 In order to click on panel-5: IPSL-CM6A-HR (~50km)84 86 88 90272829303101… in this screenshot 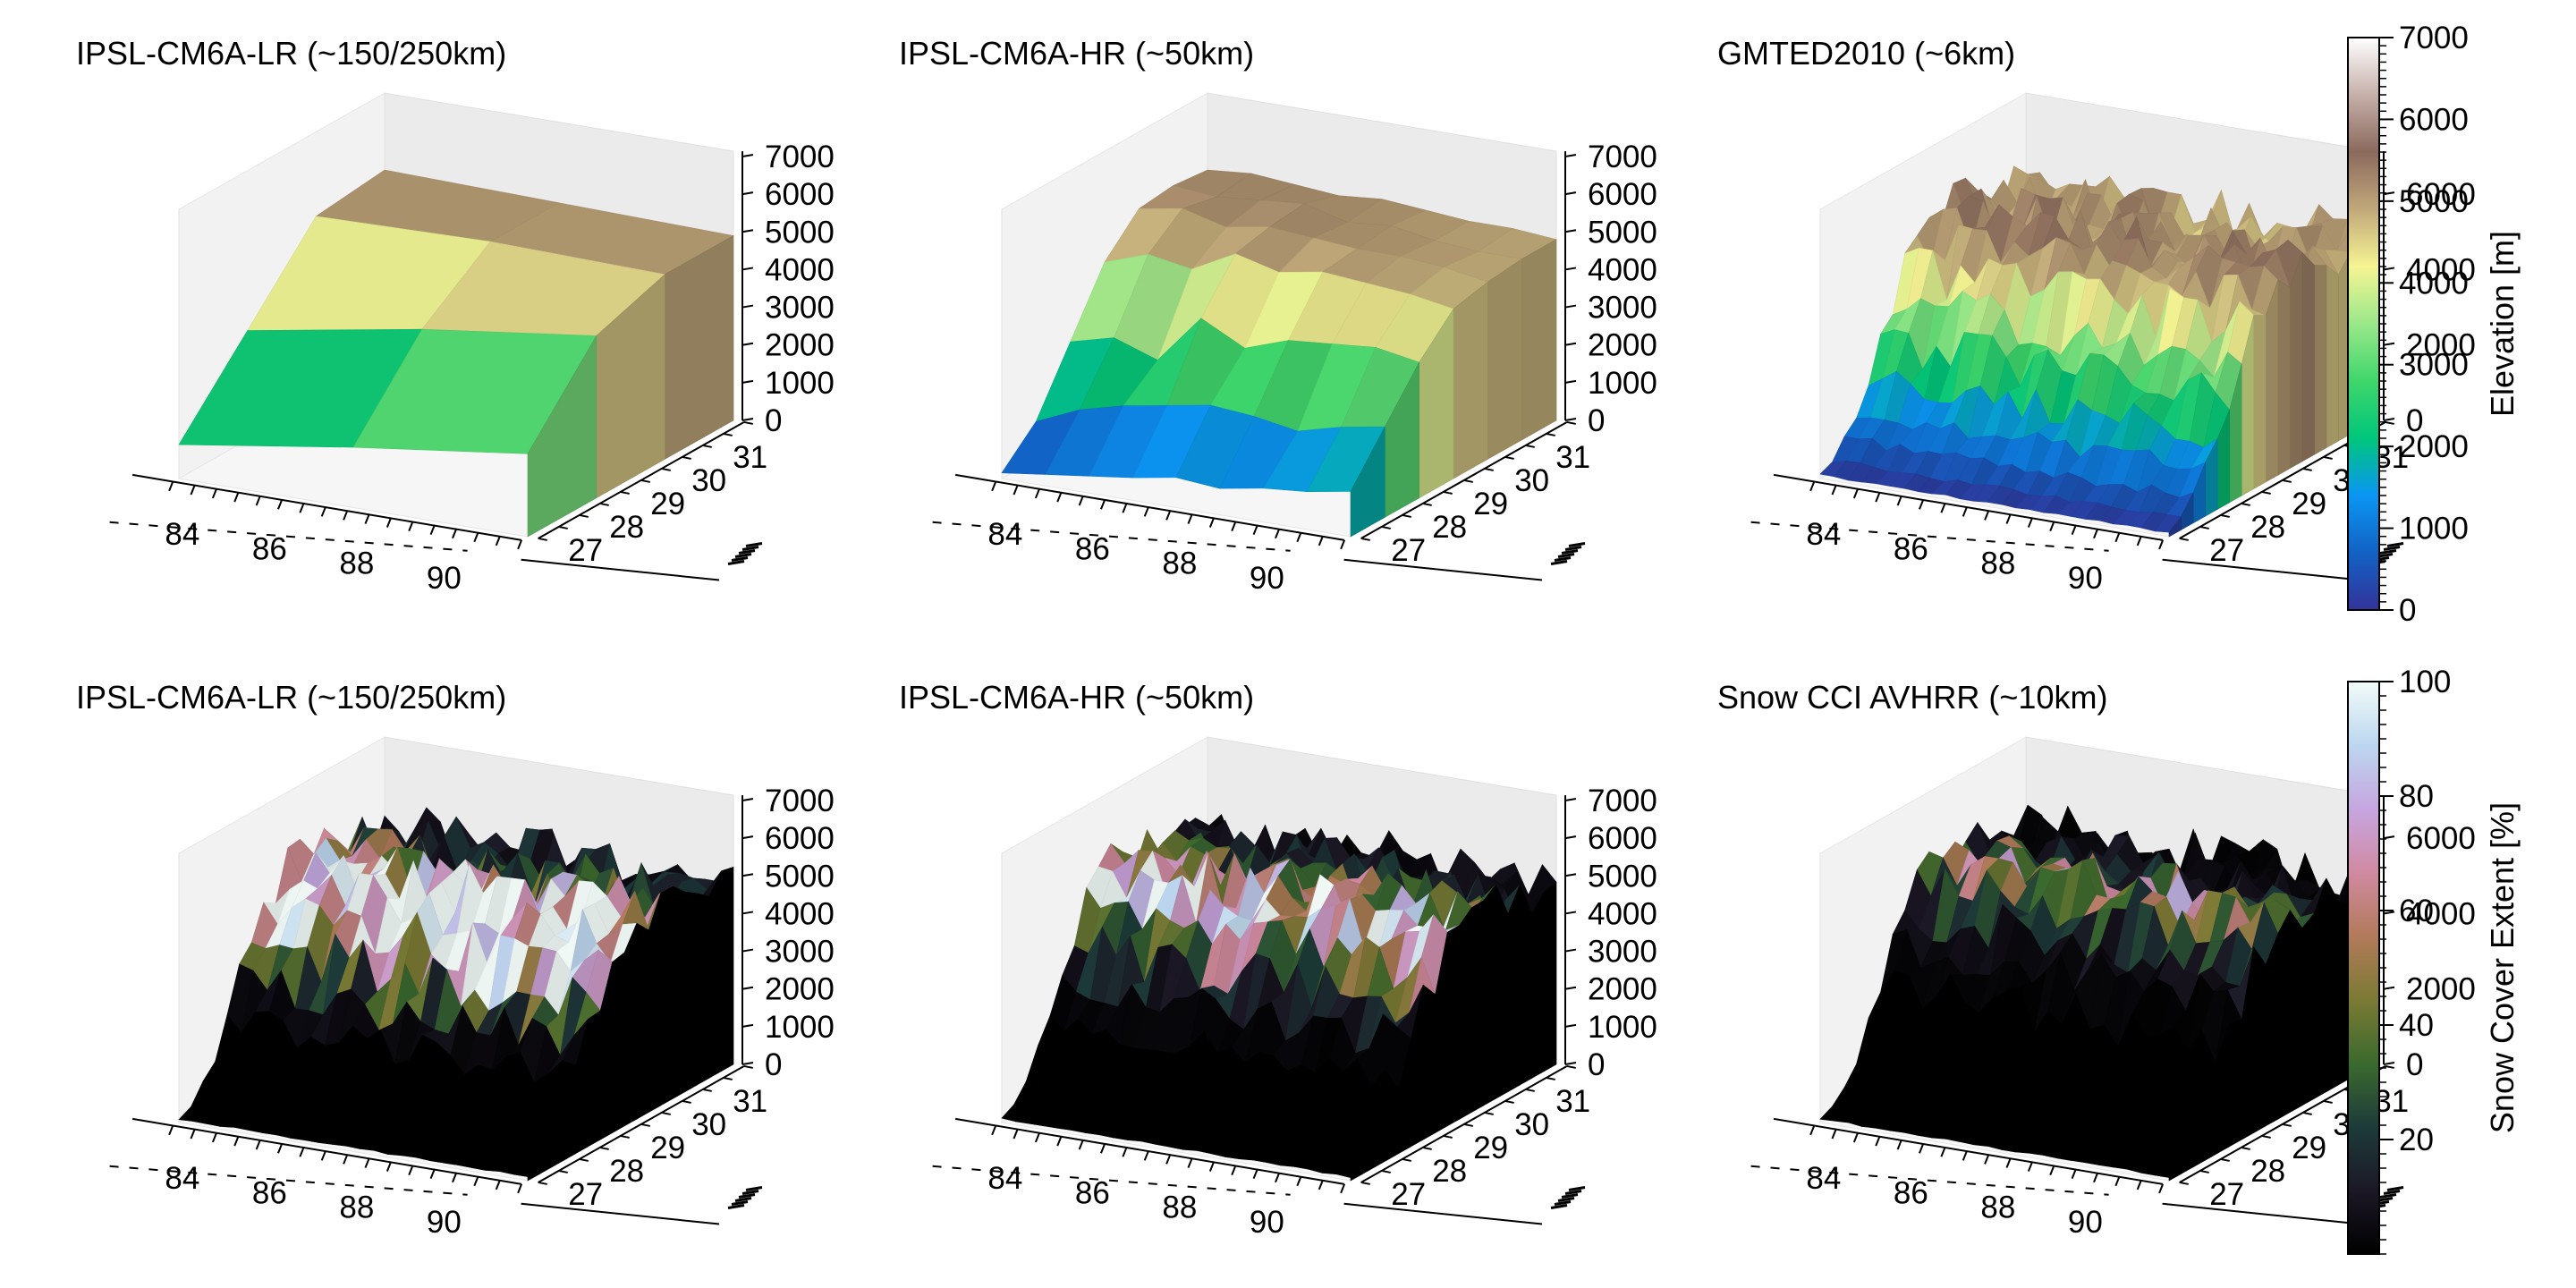, I will do `click(1278, 959)`.